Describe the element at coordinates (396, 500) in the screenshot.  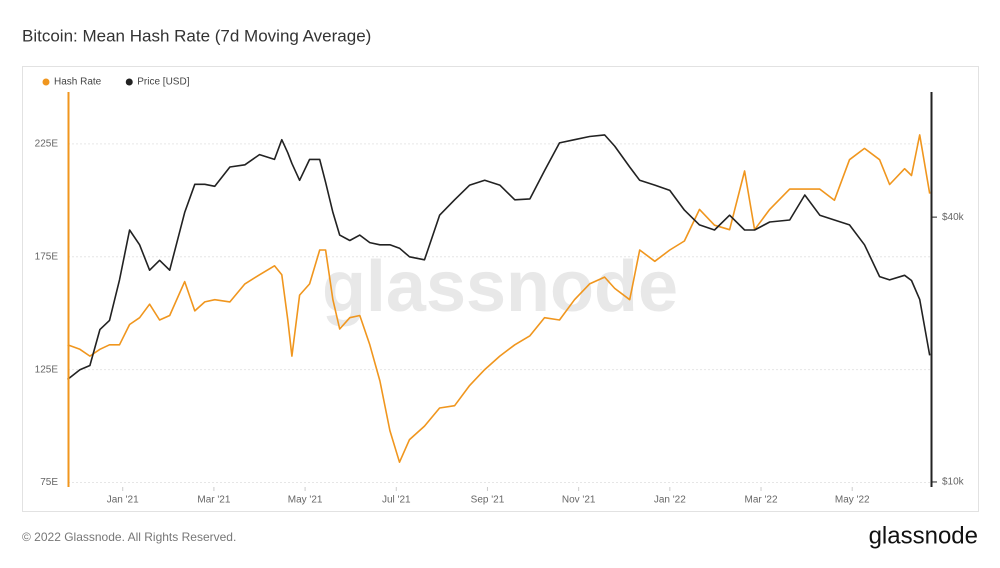
I see `x-tick-label: Jul '21` at that location.